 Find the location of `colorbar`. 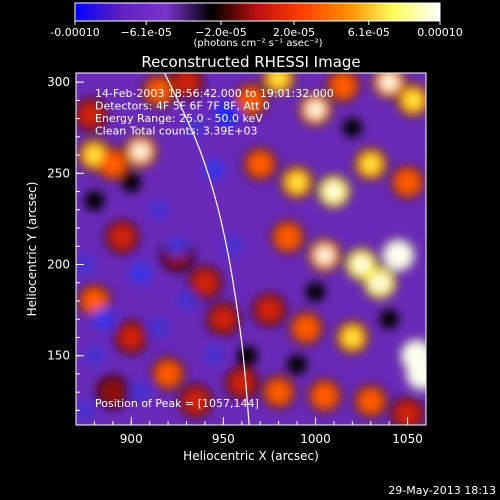

colorbar is located at coordinates (257, 12).